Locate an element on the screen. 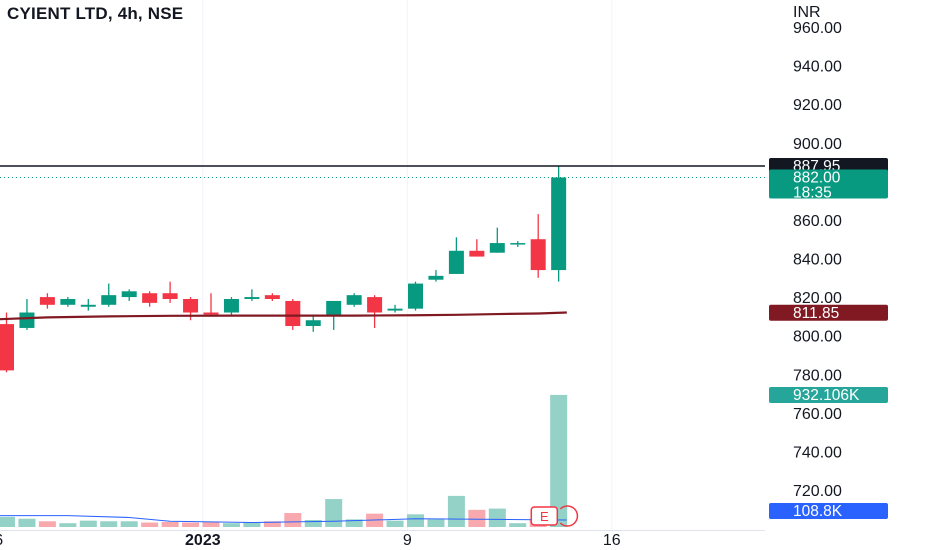 The height and width of the screenshot is (550, 932). ma-line is located at coordinates (283, 316).